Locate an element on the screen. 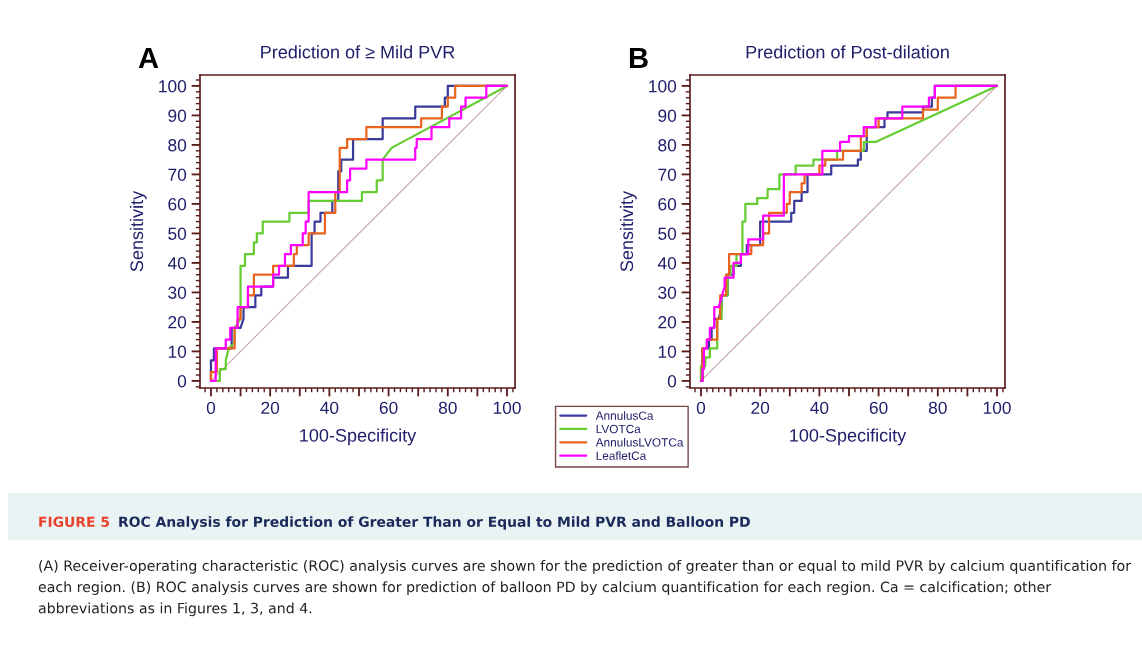 The image size is (1142, 653). legend-label: LVOTCa is located at coordinates (618, 429).